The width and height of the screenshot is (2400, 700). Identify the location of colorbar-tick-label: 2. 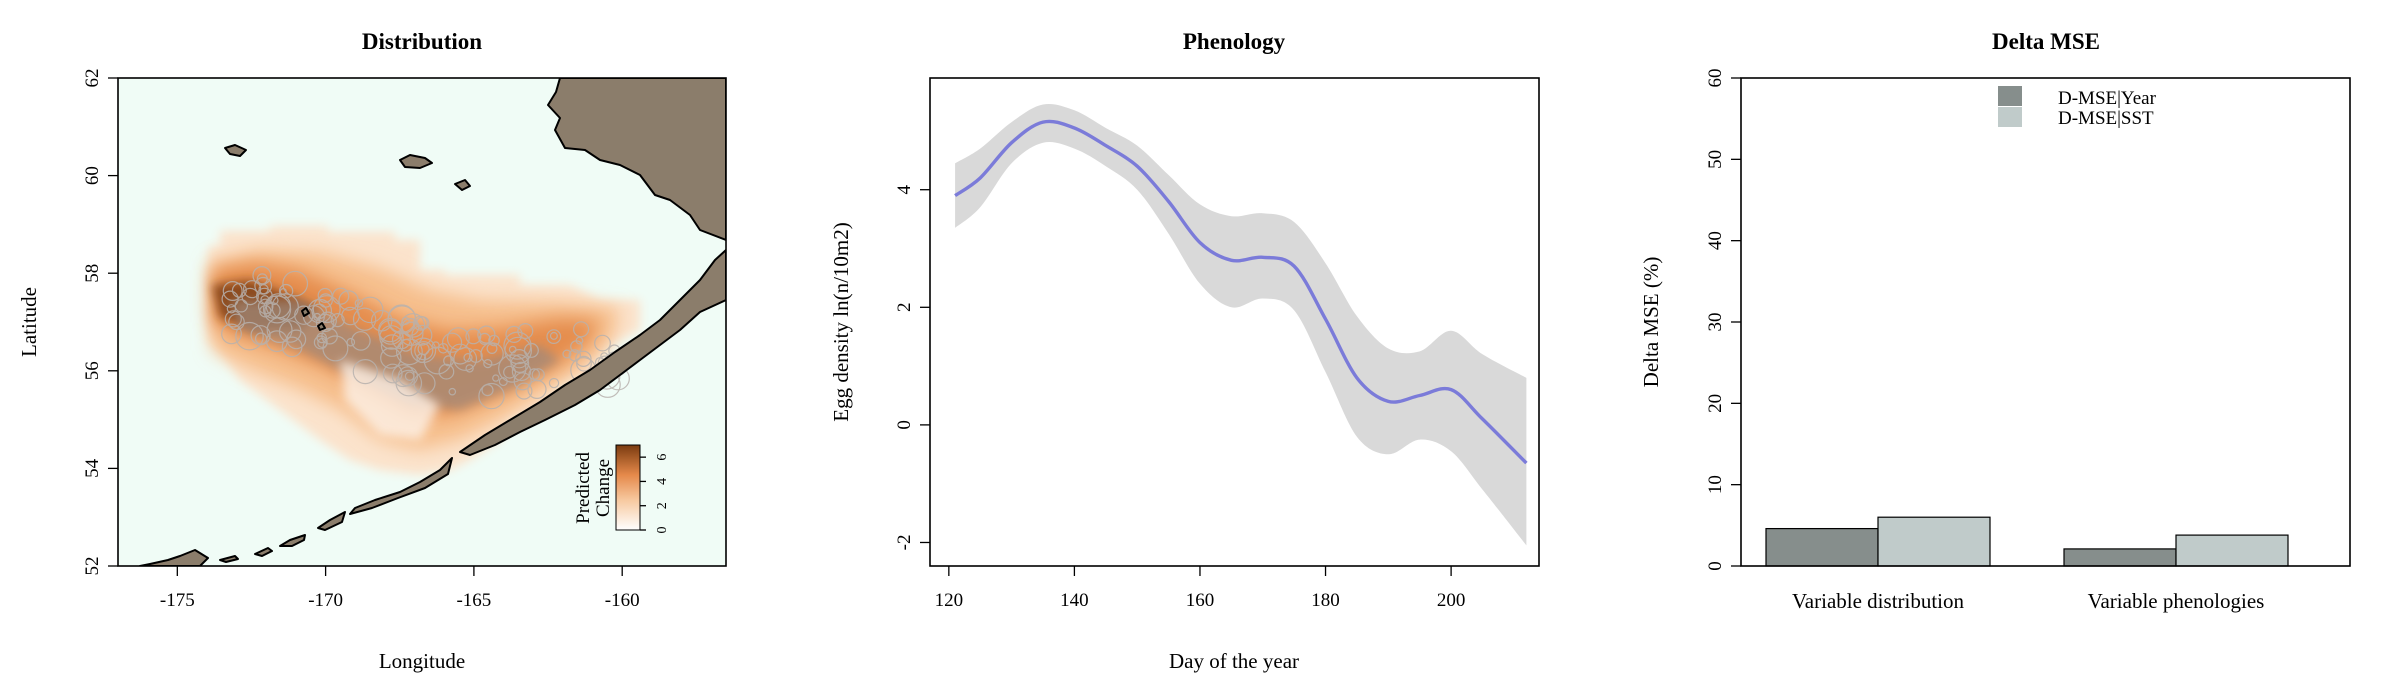
(662, 505).